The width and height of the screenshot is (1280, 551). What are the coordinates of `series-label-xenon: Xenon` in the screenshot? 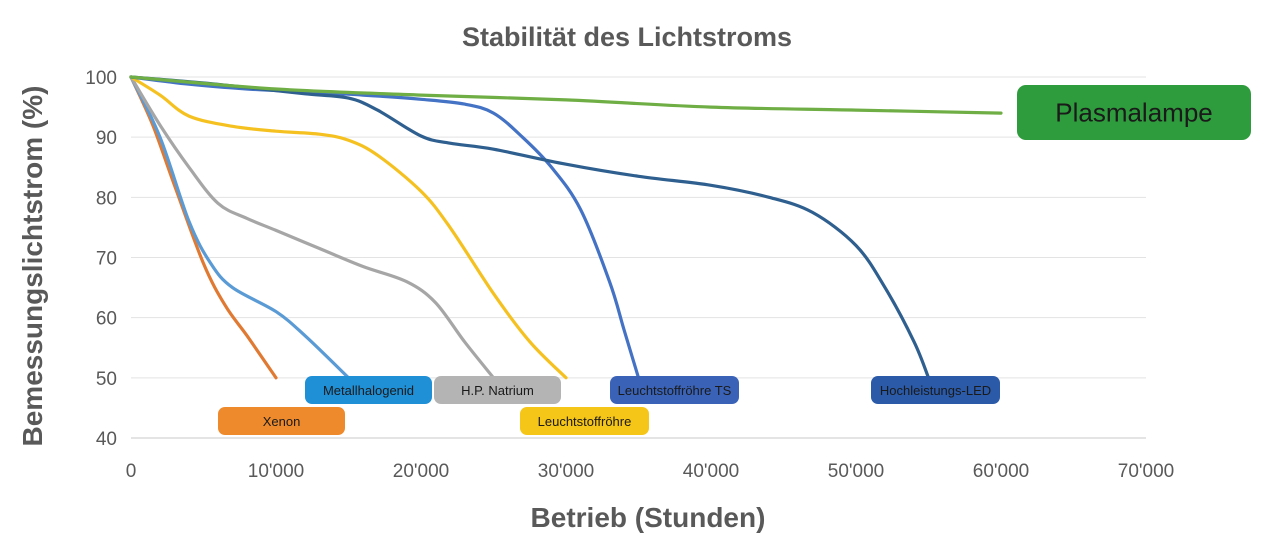 It's located at (281, 421).